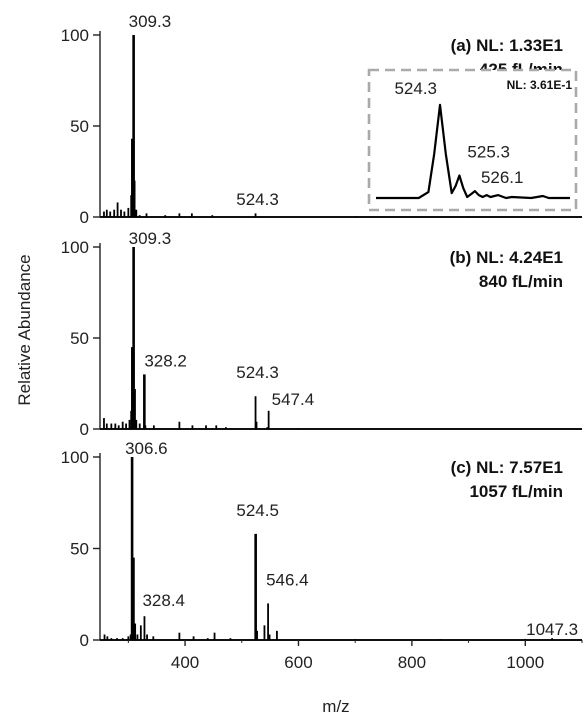  What do you see at coordinates (525, 662) in the screenshot?
I see `x-tick-label: 1000` at bounding box center [525, 662].